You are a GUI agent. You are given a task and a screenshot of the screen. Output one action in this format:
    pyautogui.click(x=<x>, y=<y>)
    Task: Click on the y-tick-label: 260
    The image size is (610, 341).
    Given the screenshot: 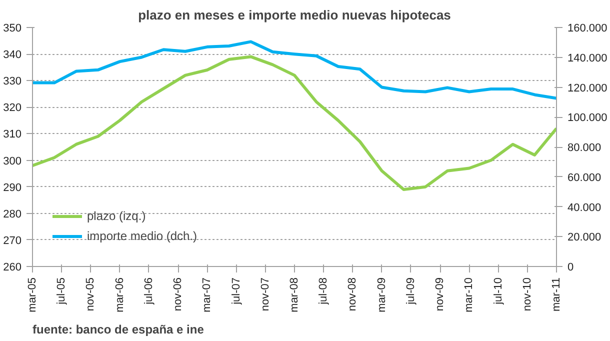 What is the action you would take?
    pyautogui.click(x=12, y=268)
    